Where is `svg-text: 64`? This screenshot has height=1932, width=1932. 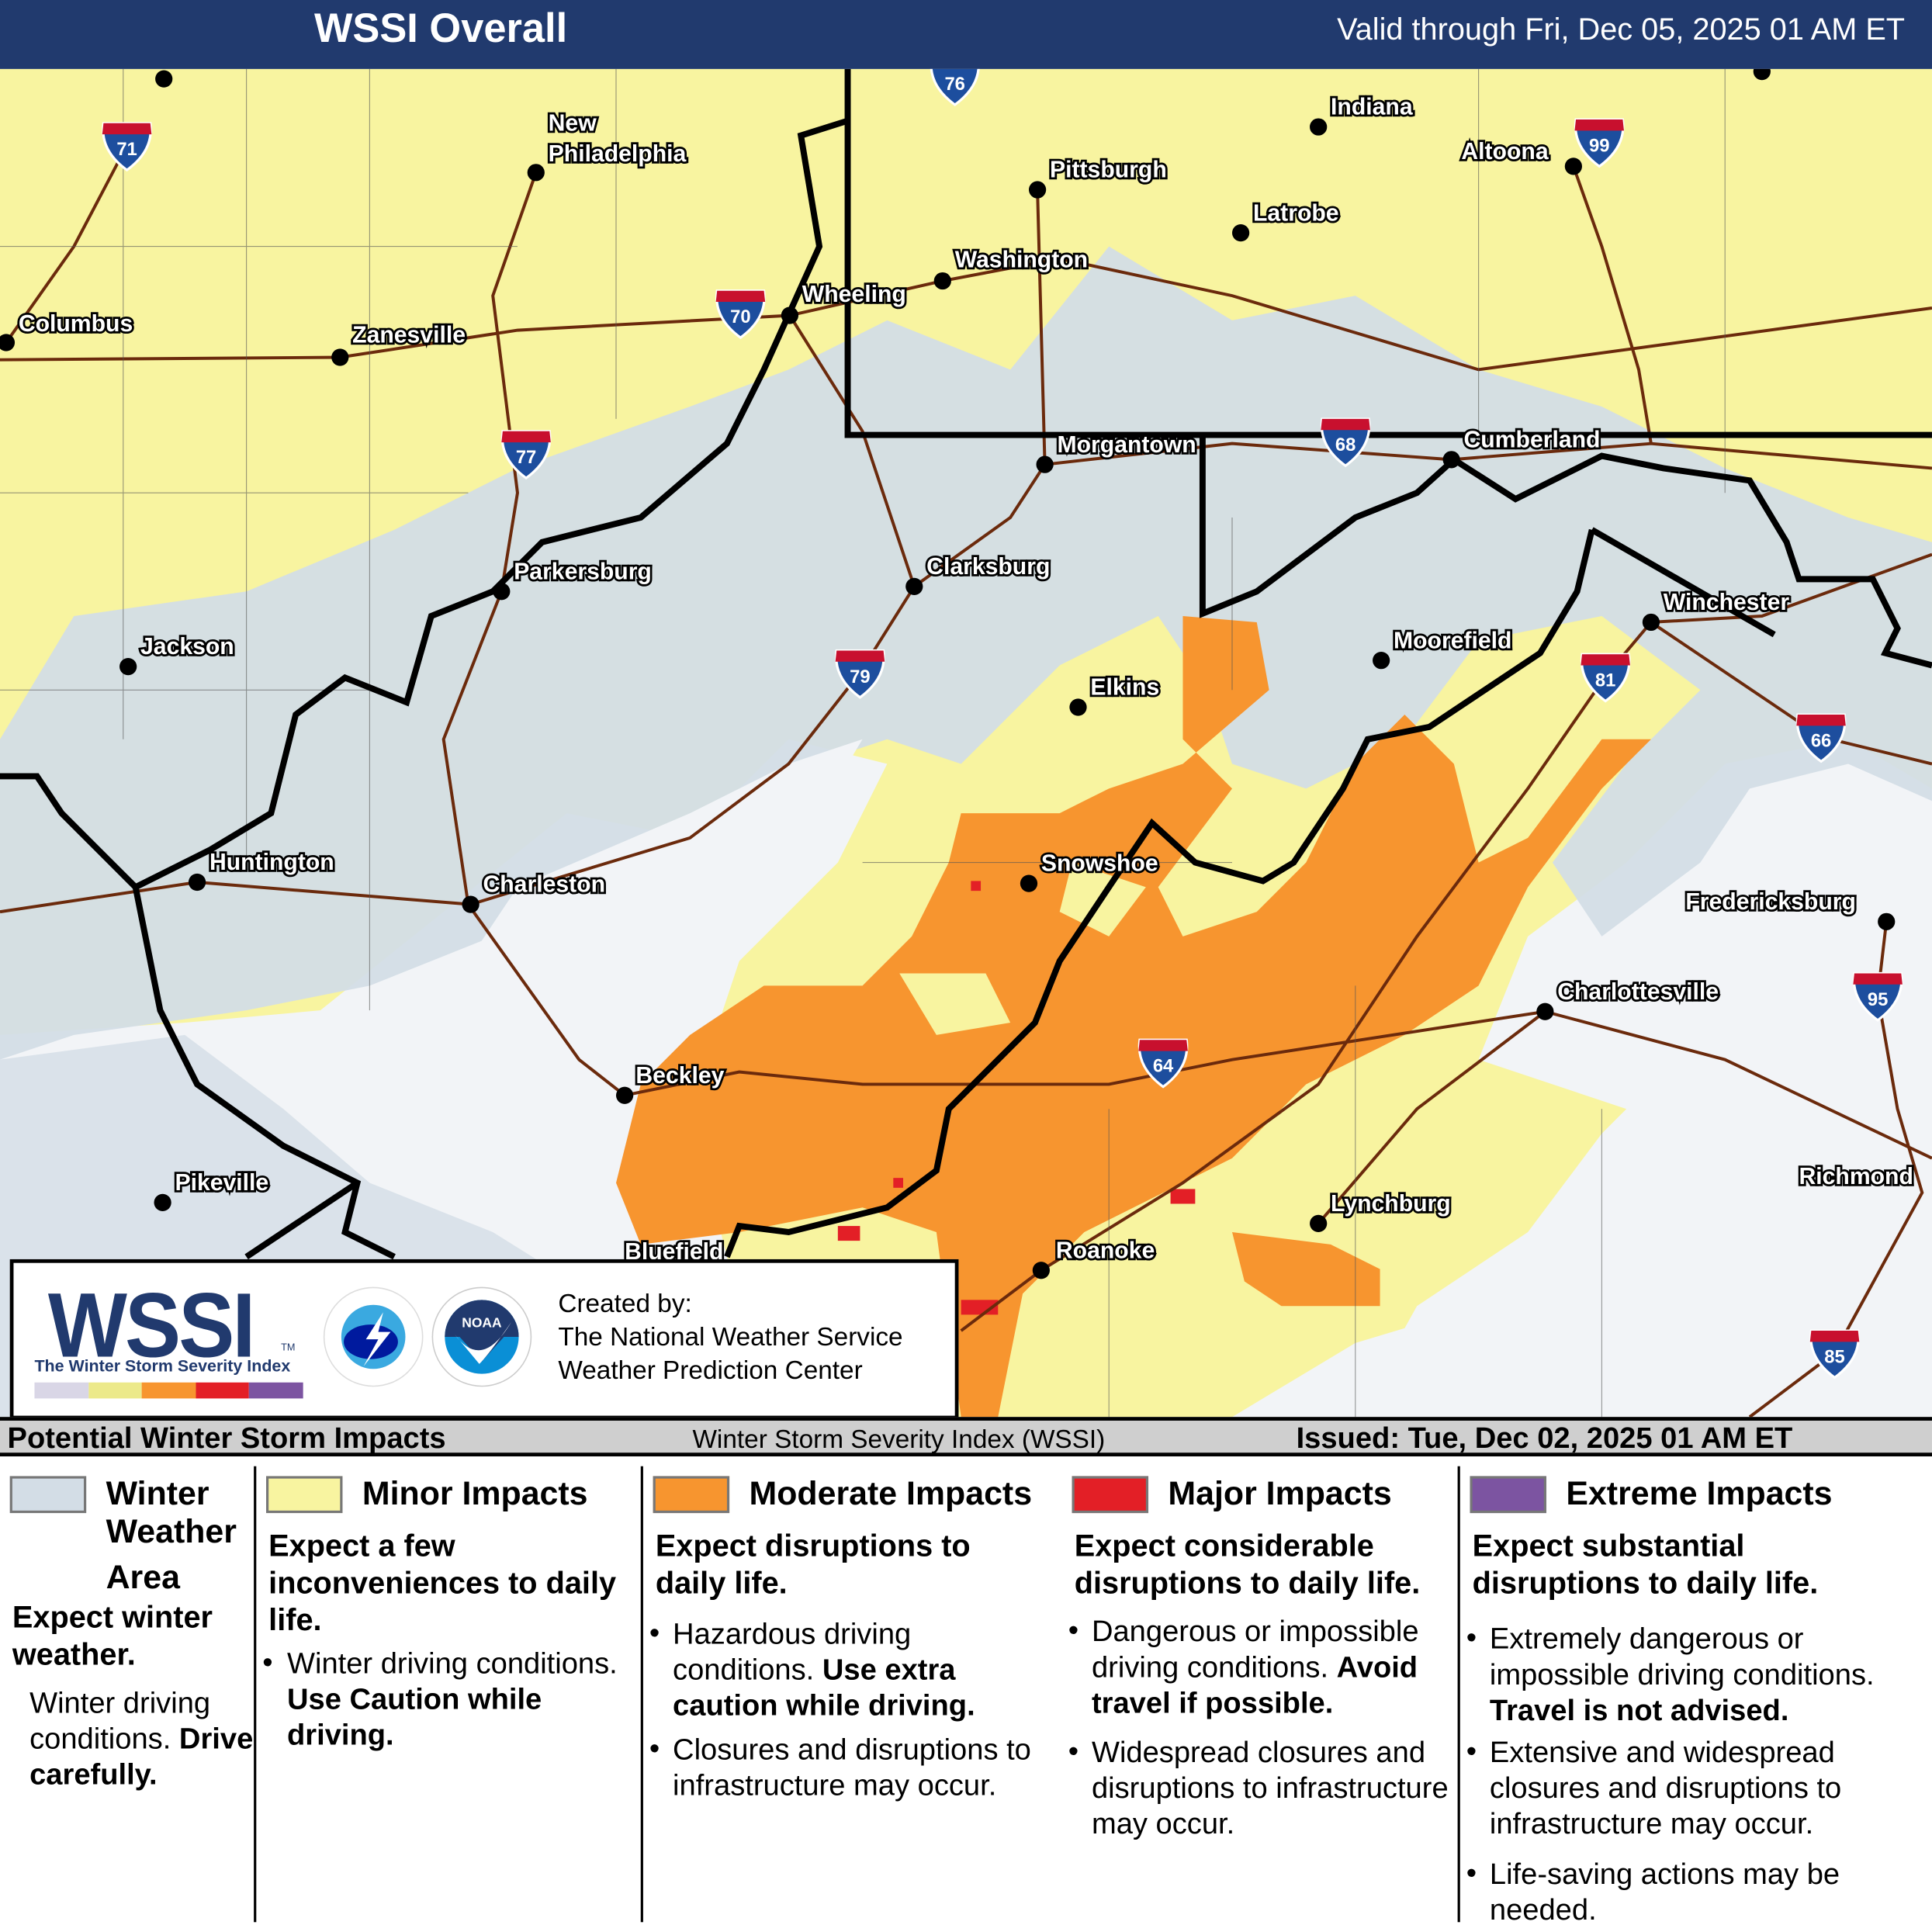
svg-text: 64 is located at coordinates (1163, 1066).